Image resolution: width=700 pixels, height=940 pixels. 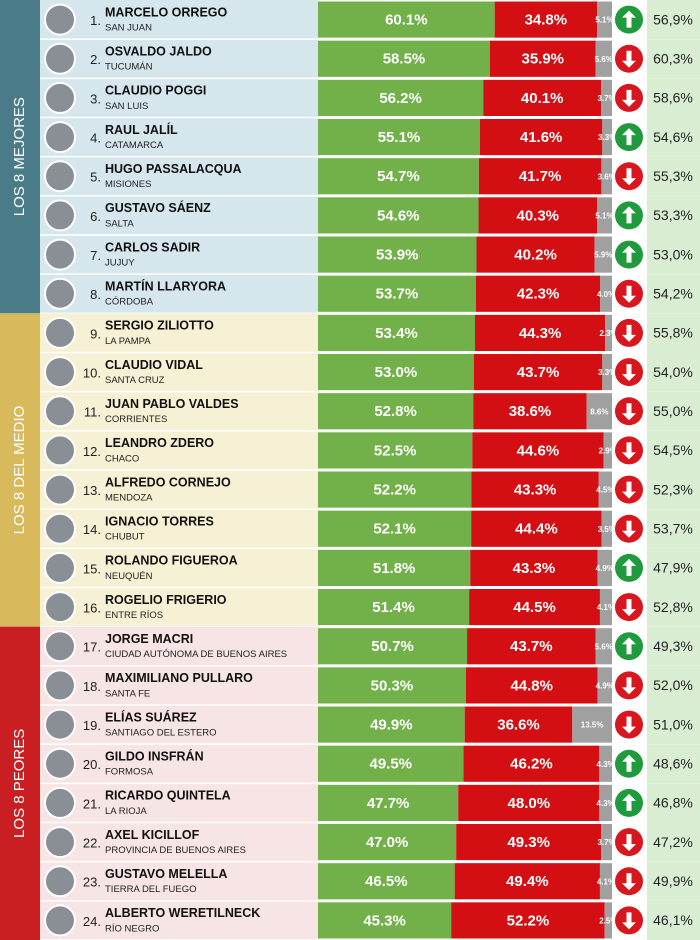 What do you see at coordinates (92, 373) in the screenshot?
I see `rank: 10.` at bounding box center [92, 373].